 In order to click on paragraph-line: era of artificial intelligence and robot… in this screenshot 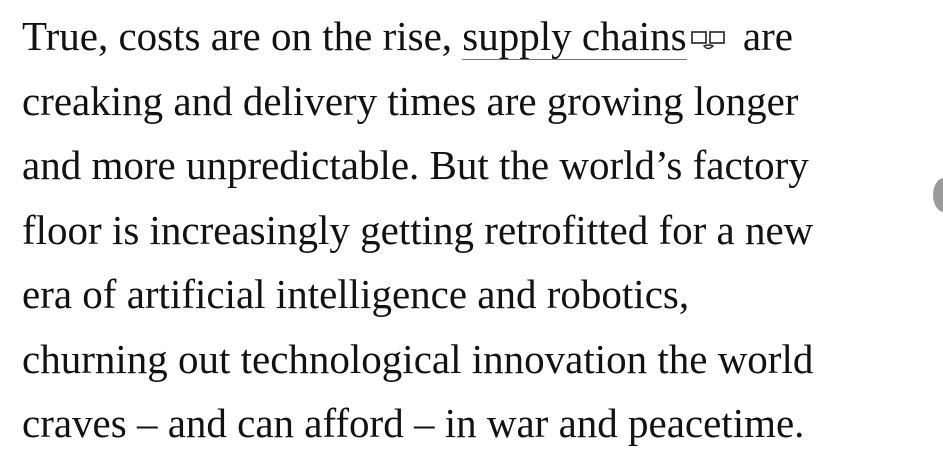, I will do `click(356, 294)`.